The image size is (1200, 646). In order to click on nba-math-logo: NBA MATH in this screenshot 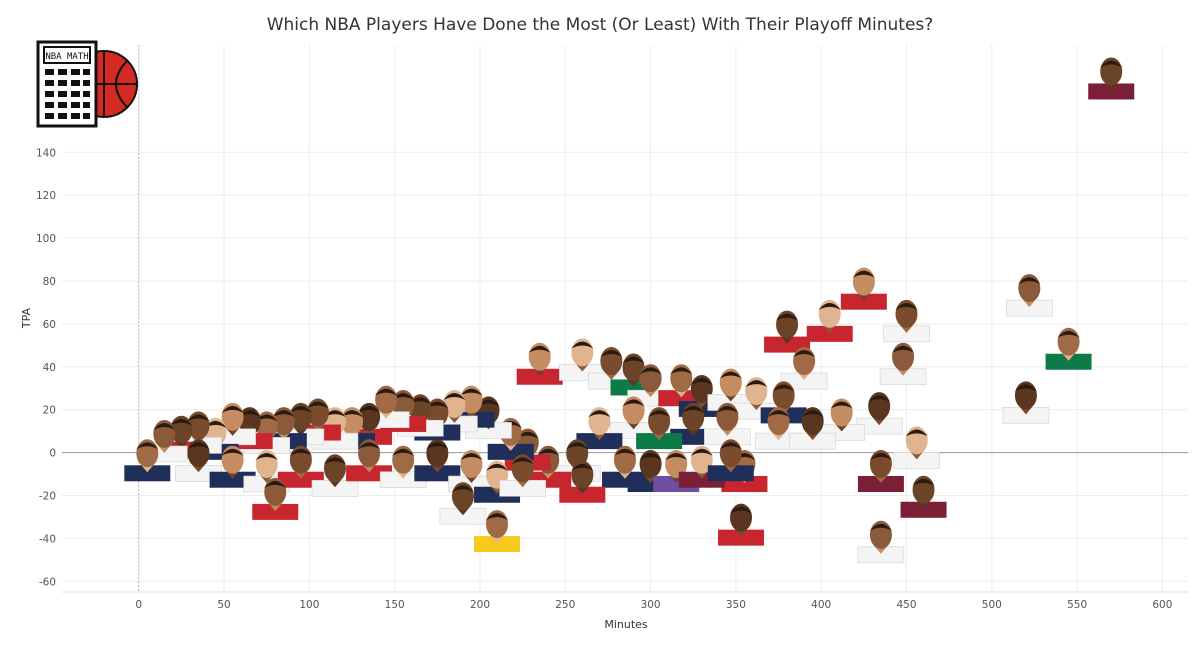, I will do `click(88, 85)`.